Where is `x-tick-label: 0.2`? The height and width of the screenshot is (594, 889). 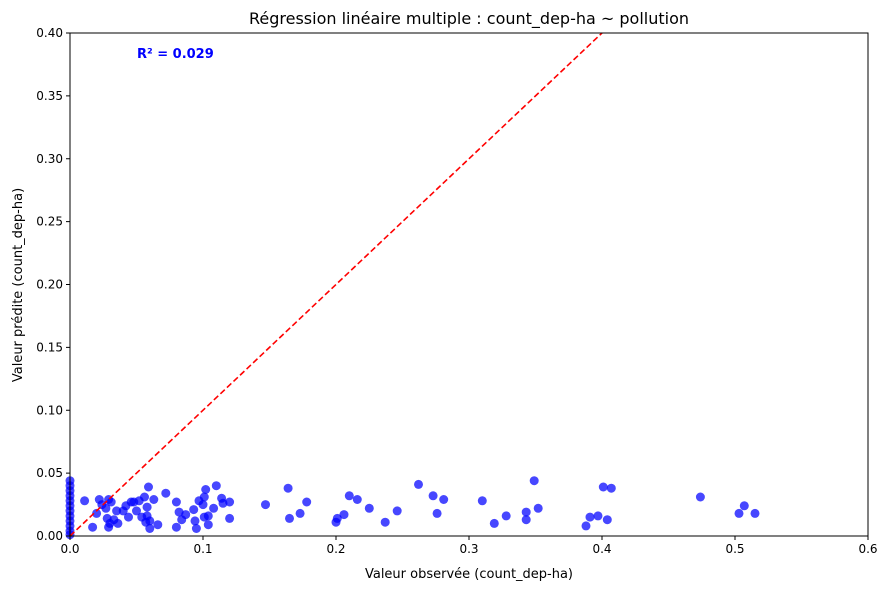
x-tick-label: 0.2 is located at coordinates (335, 549).